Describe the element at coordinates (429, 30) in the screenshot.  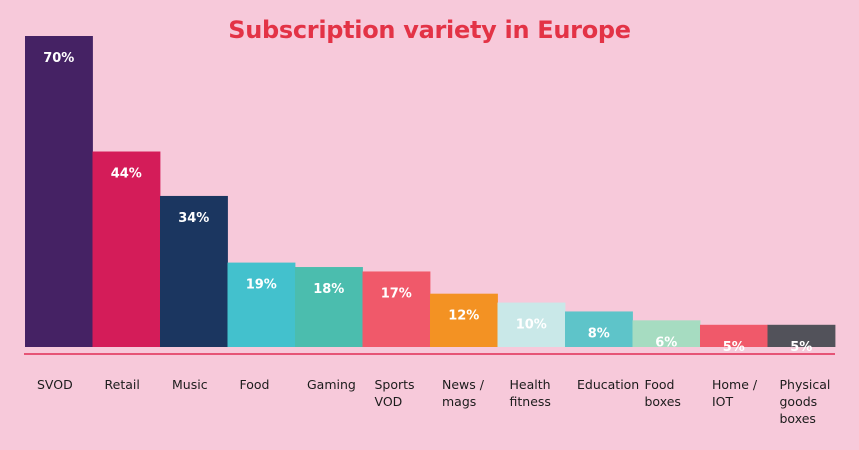
I see `chart-title: Subscription variety in Europe` at that location.